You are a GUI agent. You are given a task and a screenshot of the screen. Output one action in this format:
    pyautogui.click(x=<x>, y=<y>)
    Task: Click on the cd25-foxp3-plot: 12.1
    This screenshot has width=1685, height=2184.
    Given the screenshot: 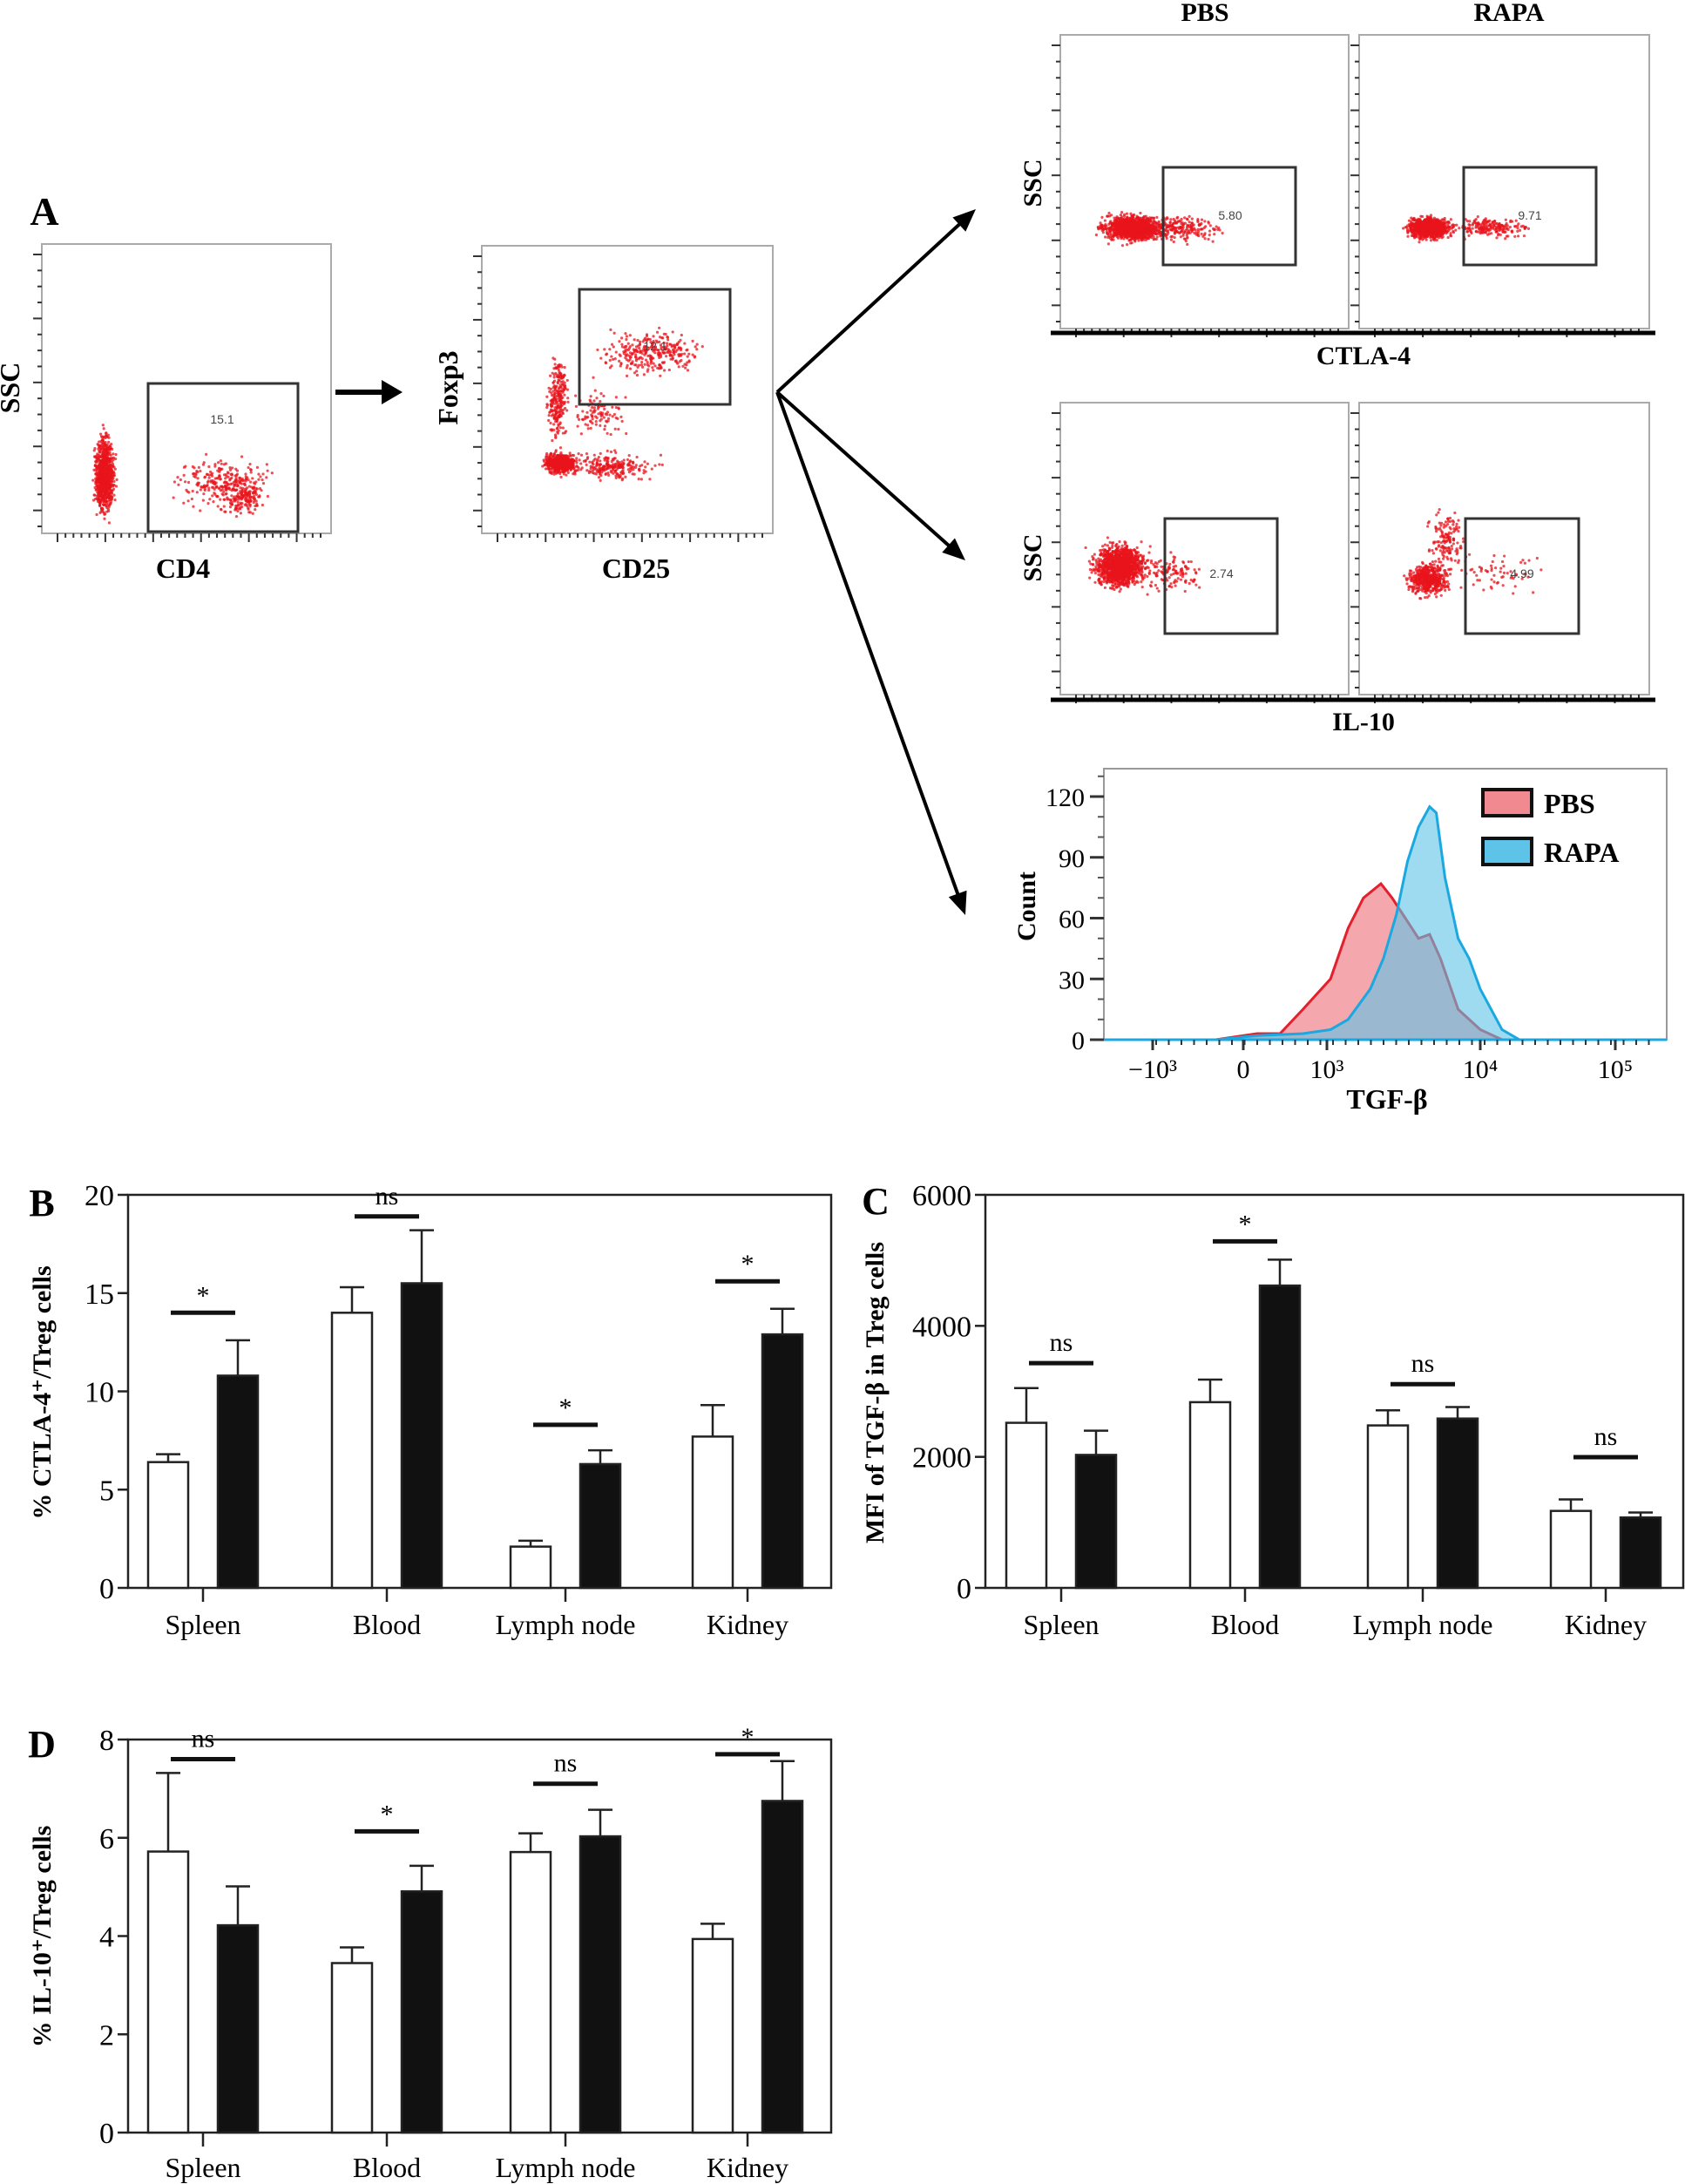 What is the action you would take?
    pyautogui.click(x=624, y=393)
    